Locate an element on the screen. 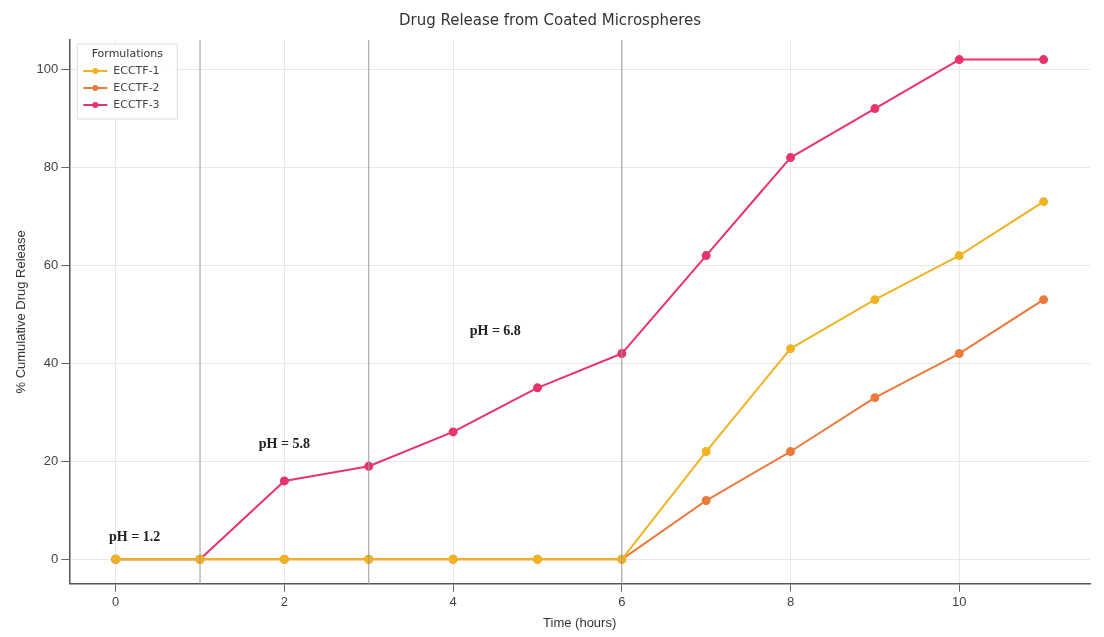  x-tick-label: 6 is located at coordinates (622, 602).